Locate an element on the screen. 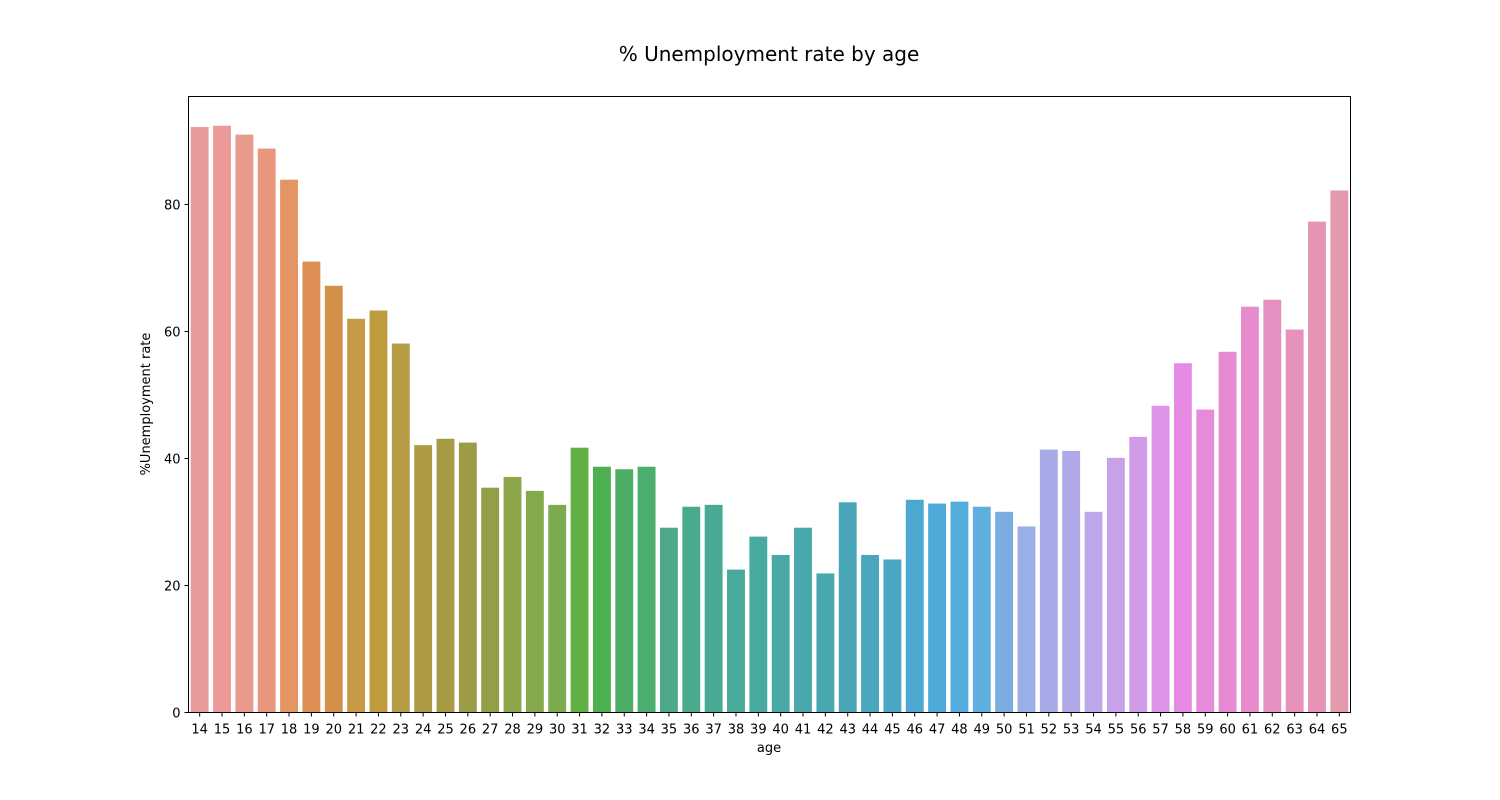 The image size is (1500, 800). x-tick-label: 59 is located at coordinates (1205, 730).